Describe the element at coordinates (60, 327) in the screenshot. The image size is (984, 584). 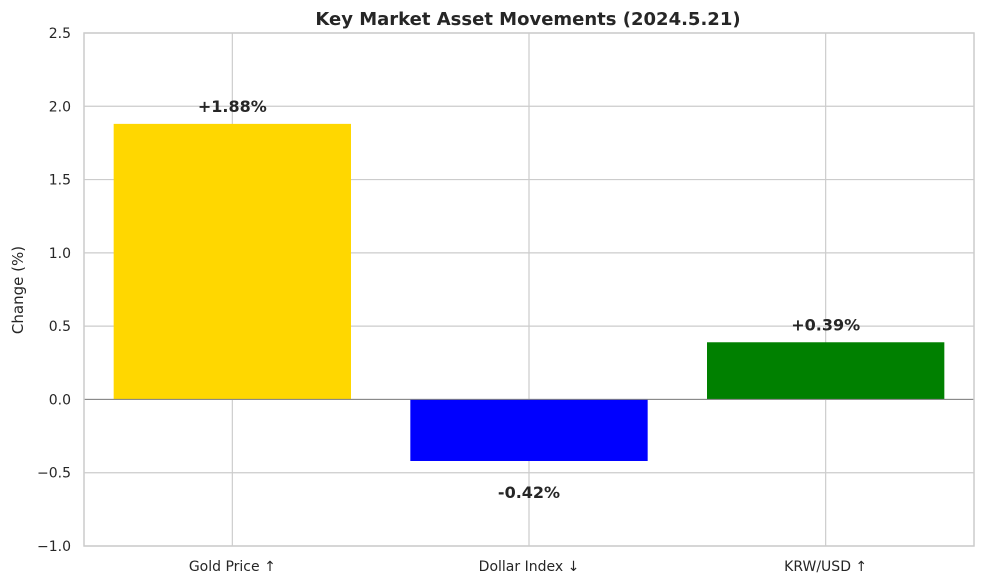
I see `y-tick-label: 0.5` at that location.